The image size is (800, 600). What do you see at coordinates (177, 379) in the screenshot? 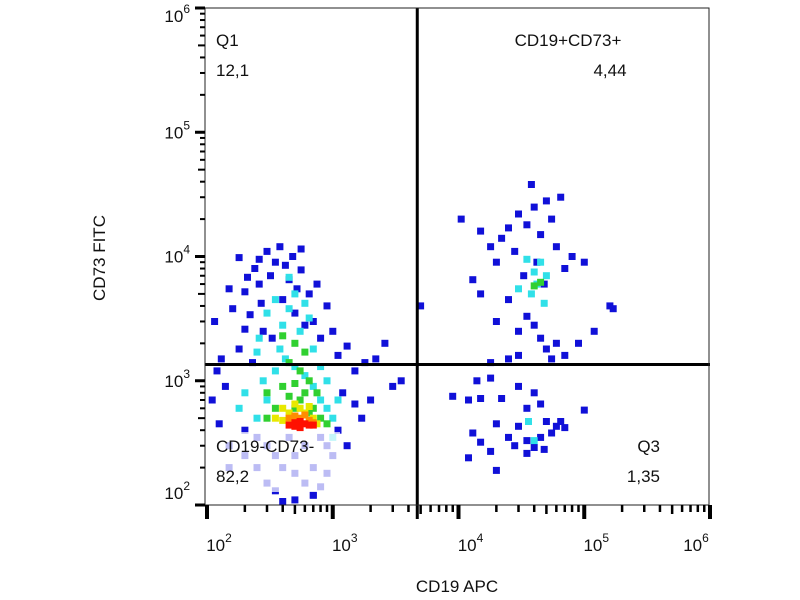
I see `y-tick-label: 103` at bounding box center [177, 379].